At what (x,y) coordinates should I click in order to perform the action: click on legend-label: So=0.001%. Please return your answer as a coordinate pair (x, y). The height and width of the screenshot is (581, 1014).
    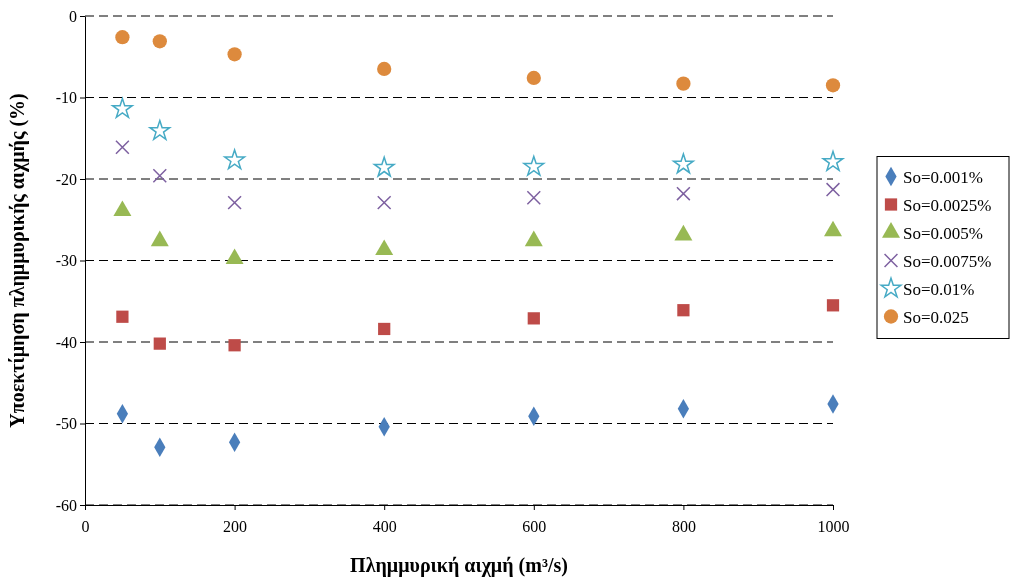
    Looking at the image, I should click on (943, 177).